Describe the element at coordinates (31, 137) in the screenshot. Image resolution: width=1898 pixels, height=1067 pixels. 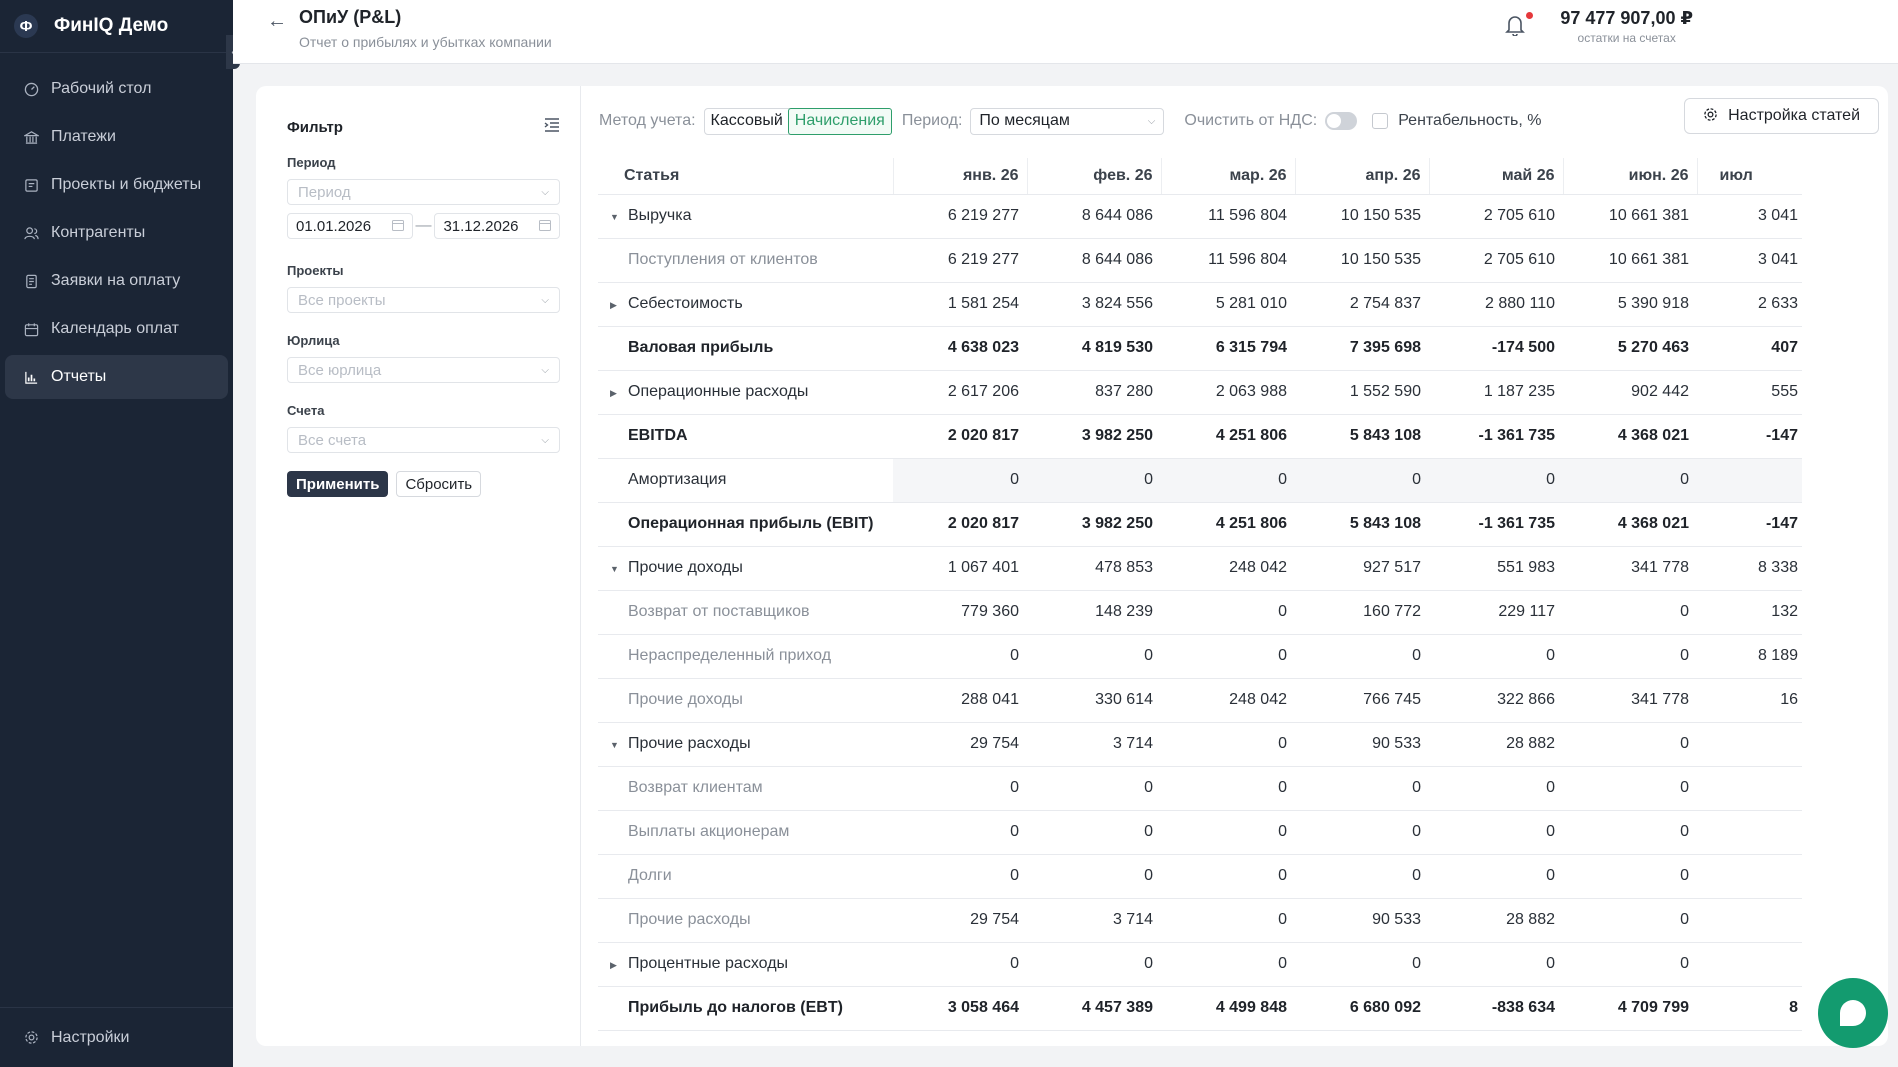
I see `bank-icon` at that location.